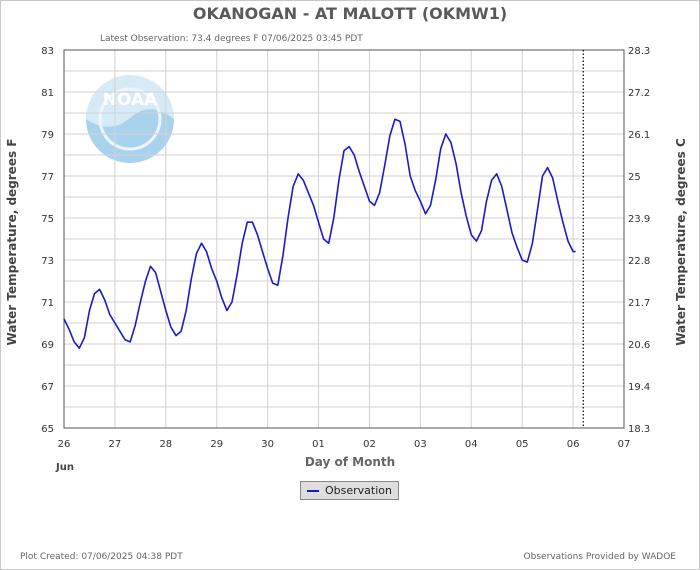 The height and width of the screenshot is (570, 700). Describe the element at coordinates (216, 444) in the screenshot. I see `x-tick-label: 29` at that location.